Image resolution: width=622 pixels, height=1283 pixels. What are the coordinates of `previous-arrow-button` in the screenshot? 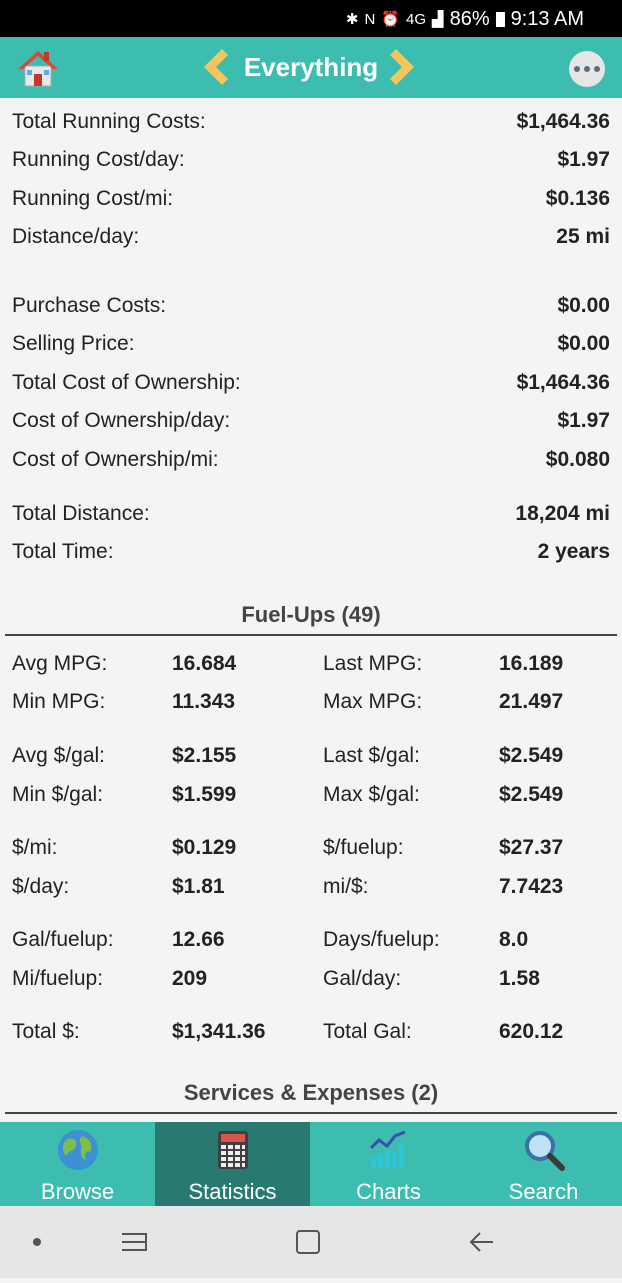 It's located at (215, 67).